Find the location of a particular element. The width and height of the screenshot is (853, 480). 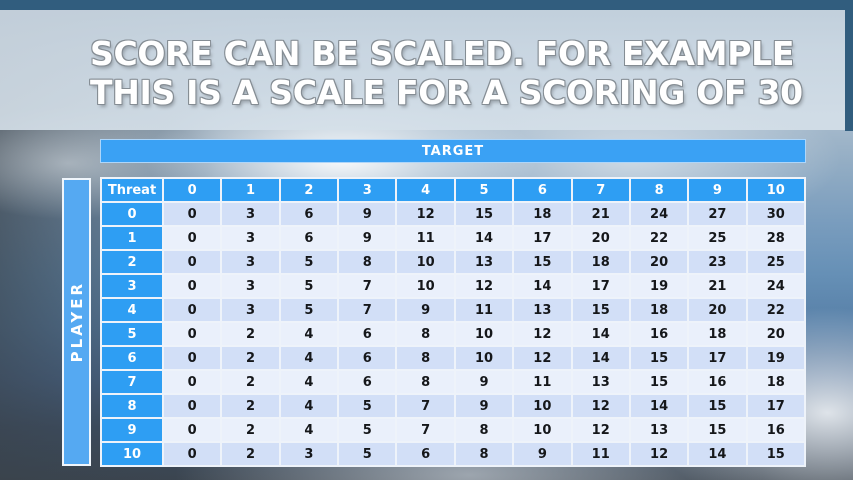

target-column-header-6: 6 is located at coordinates (542, 190).